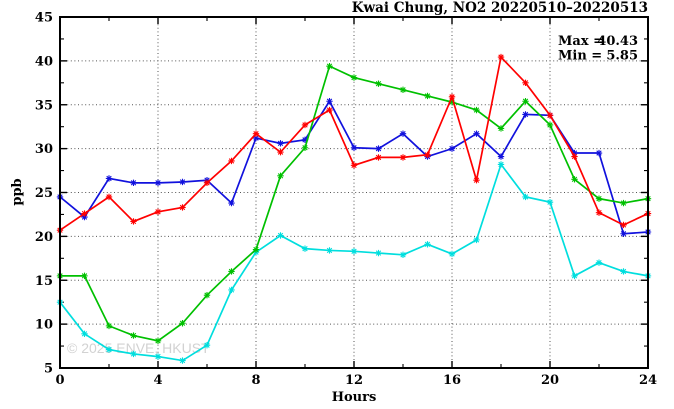 The width and height of the screenshot is (674, 409). I want to click on x-tick-label: 24, so click(648, 380).